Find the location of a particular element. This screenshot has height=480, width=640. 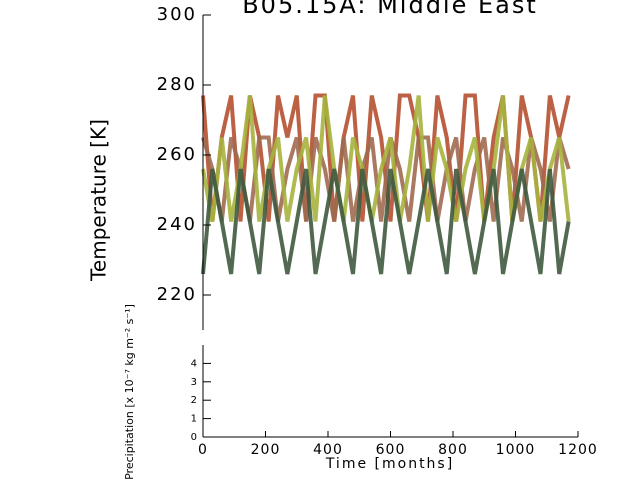

x-tick-label: 400 is located at coordinates (328, 450).